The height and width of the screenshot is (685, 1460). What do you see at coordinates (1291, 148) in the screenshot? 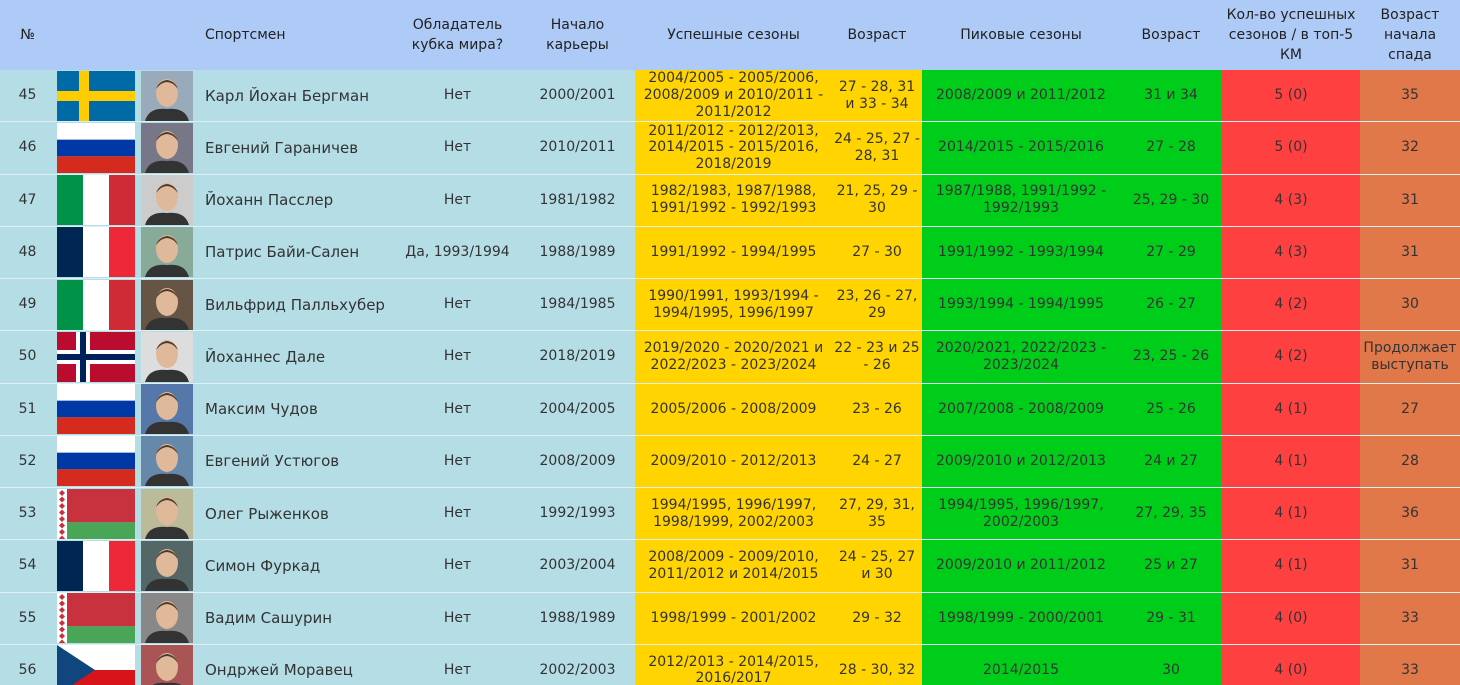
I see `successful-count: 5 (0)` at bounding box center [1291, 148].